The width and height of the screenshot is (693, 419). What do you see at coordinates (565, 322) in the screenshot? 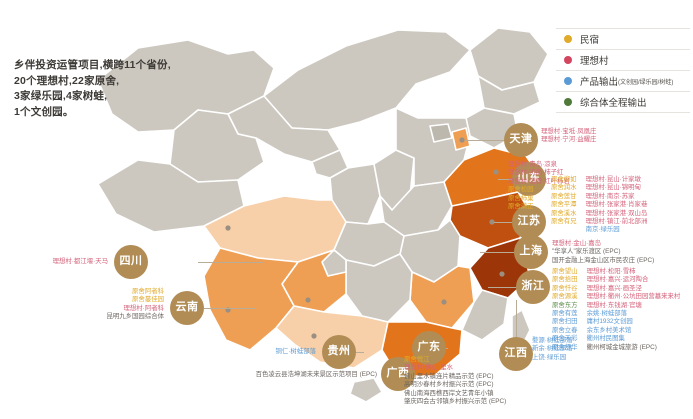
I see `callout-entry: 原舍扫田` at bounding box center [565, 322].